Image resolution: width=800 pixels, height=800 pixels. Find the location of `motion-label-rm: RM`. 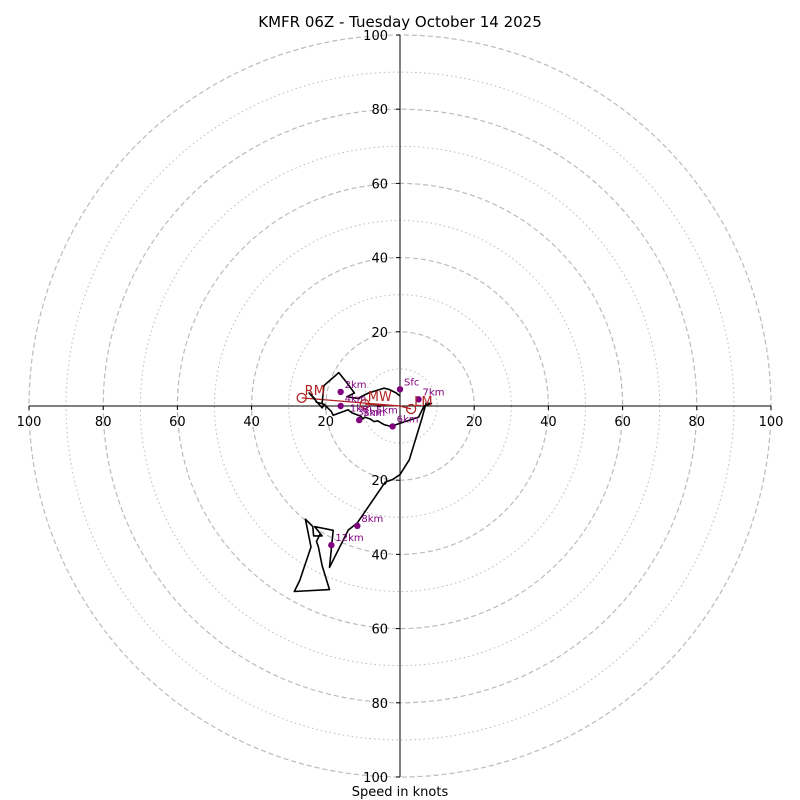

motion-label-rm: RM is located at coordinates (315, 391).